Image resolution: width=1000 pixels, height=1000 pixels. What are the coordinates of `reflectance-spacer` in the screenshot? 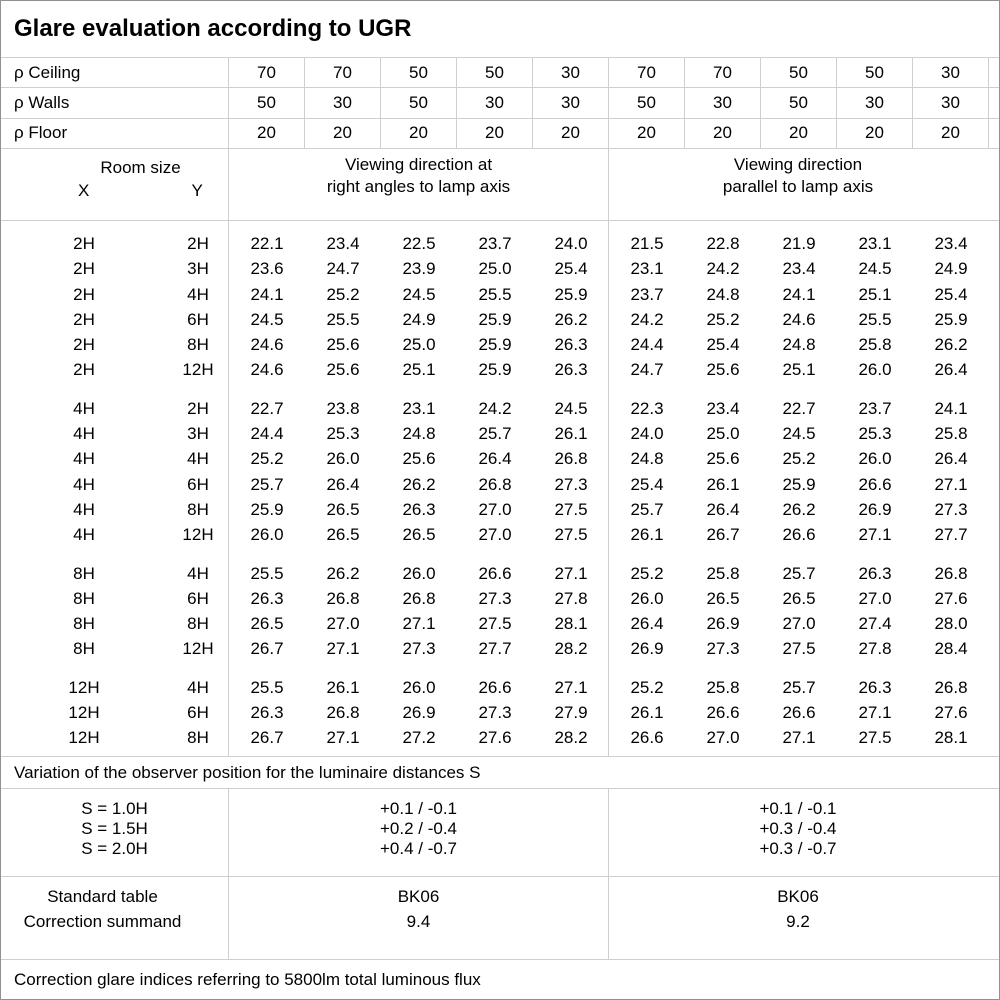 It's located at (994, 133).